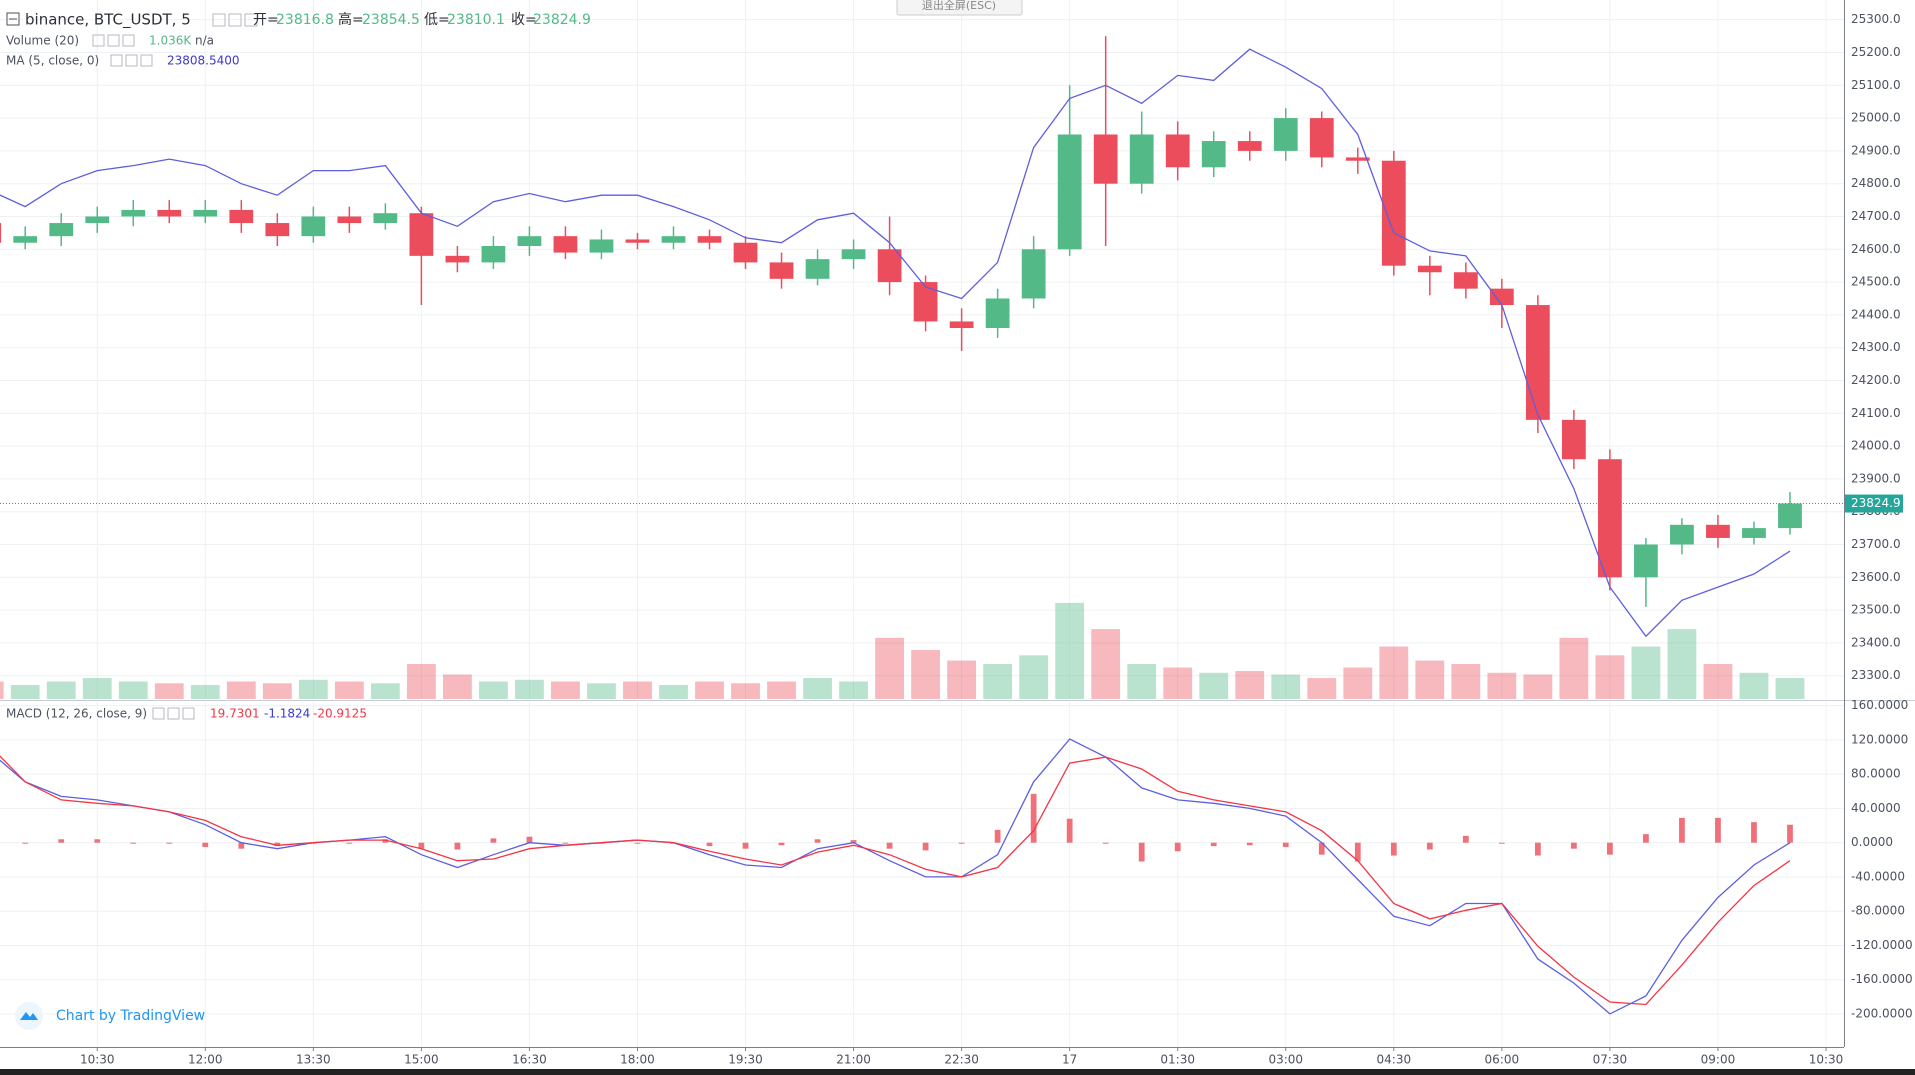 This screenshot has height=1075, width=1915. Describe the element at coordinates (745, 1060) in the screenshot. I see `x-tick-label: 19:30` at that location.